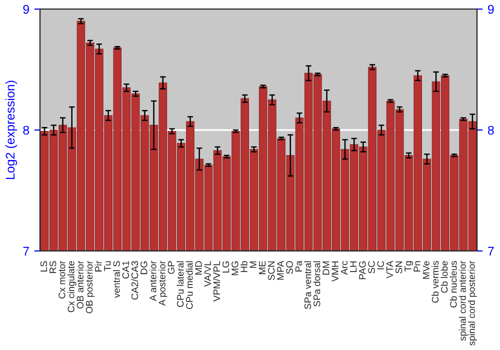  What do you see at coordinates (409, 266) in the screenshot?
I see `x-tick-label: Tg` at bounding box center [409, 266].